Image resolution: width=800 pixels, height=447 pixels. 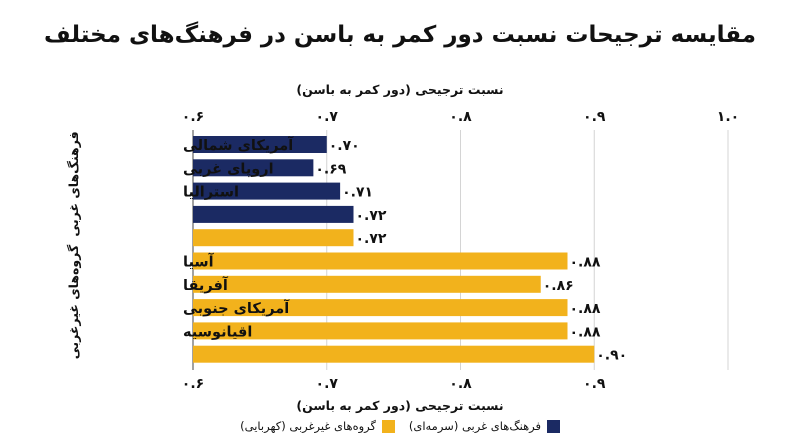 What do you see at coordinates (357, 193) in the screenshot?
I see `bar-value-label: ۰.۷۱` at bounding box center [357, 193].